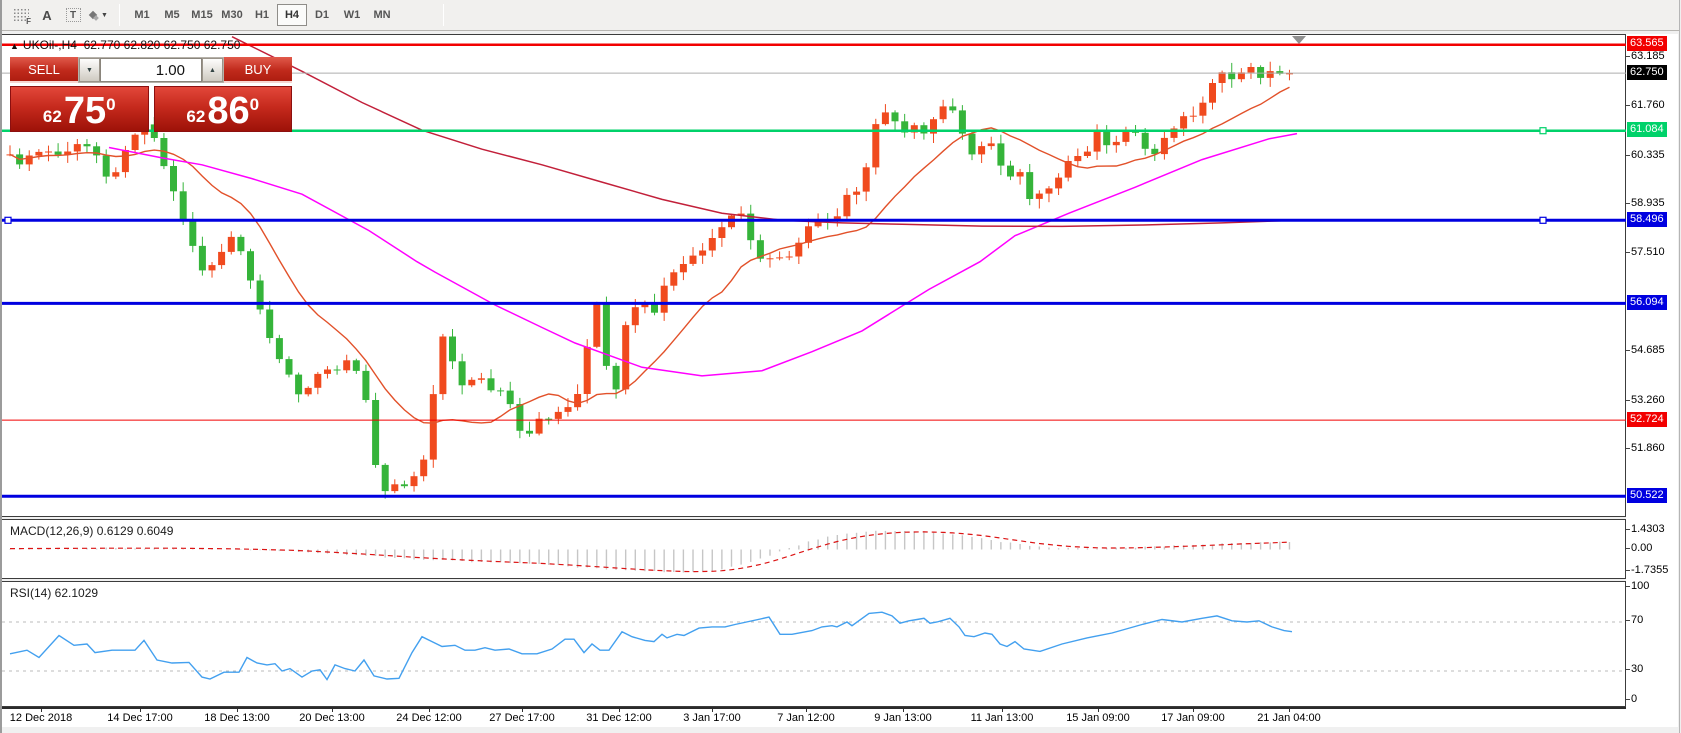 The image size is (1681, 733). I want to click on timeframe-button-m5: M5, so click(172, 15).